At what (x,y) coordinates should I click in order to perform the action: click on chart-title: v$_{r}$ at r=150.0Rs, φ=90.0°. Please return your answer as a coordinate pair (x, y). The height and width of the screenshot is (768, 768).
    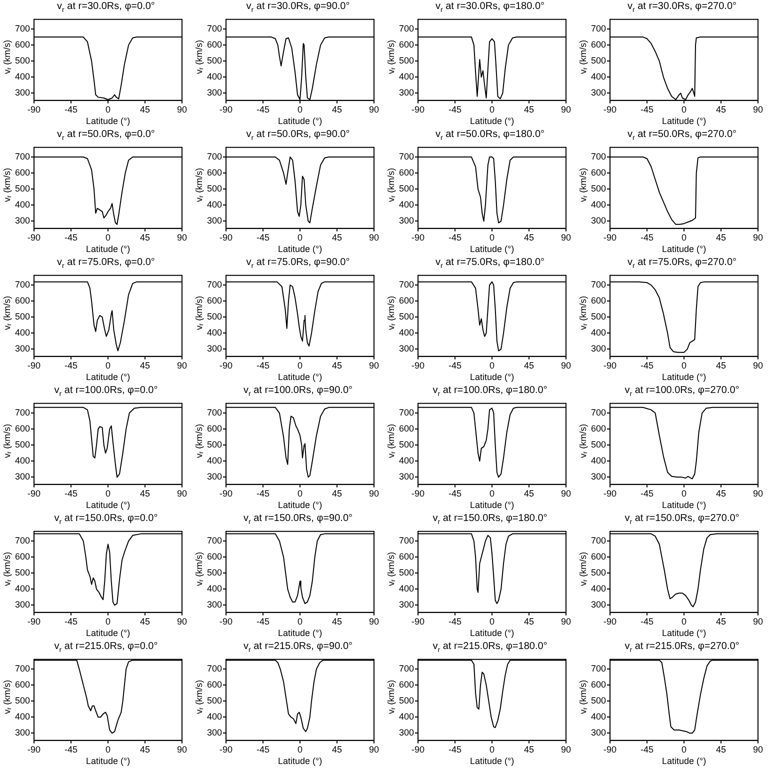
    Looking at the image, I should click on (298, 520).